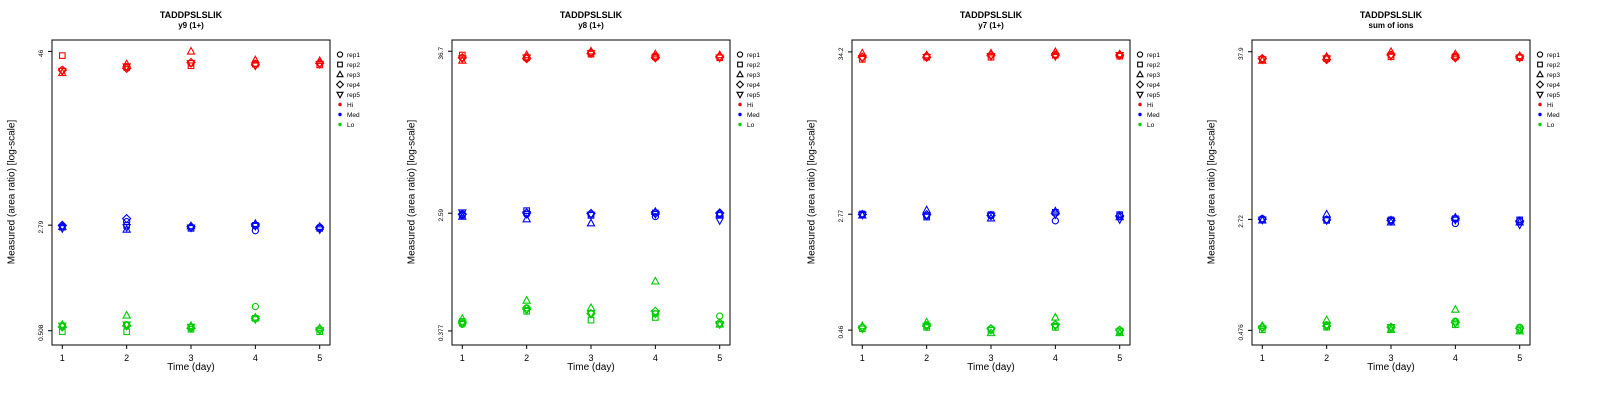 Image resolution: width=1600 pixels, height=400 pixels. Describe the element at coordinates (845, 192) in the screenshot. I see `y-axis: 0.46 2.77 34.2` at that location.